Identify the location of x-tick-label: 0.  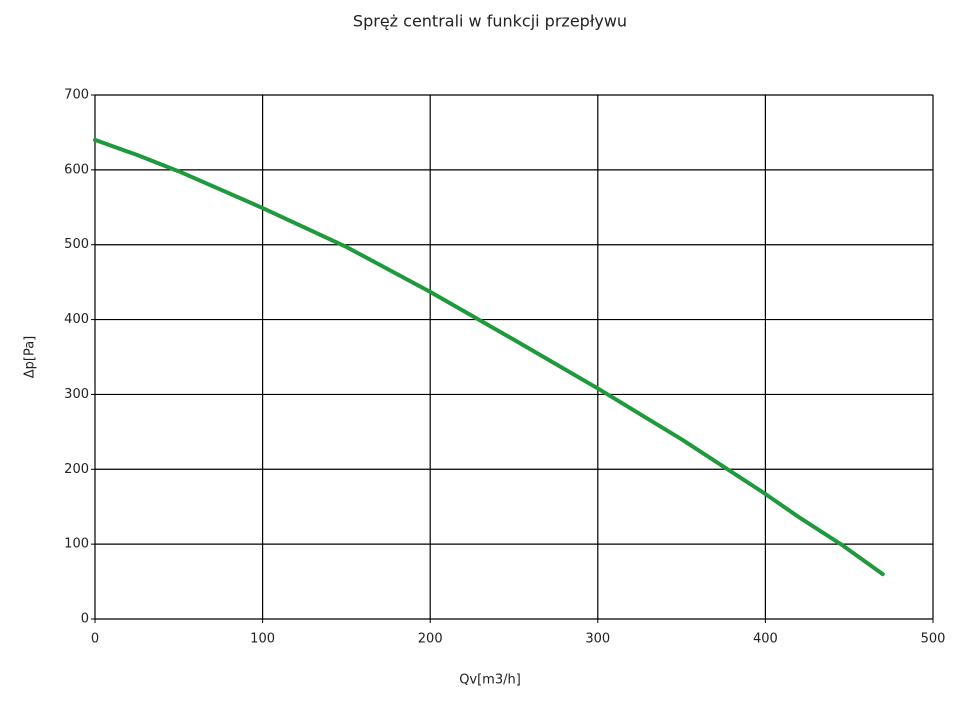
(95, 639).